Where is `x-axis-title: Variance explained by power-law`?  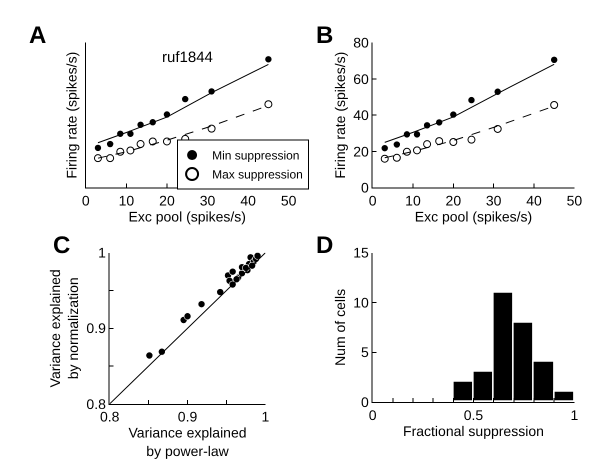
x-axis-title: Variance explained by power-law is located at coordinates (187, 441).